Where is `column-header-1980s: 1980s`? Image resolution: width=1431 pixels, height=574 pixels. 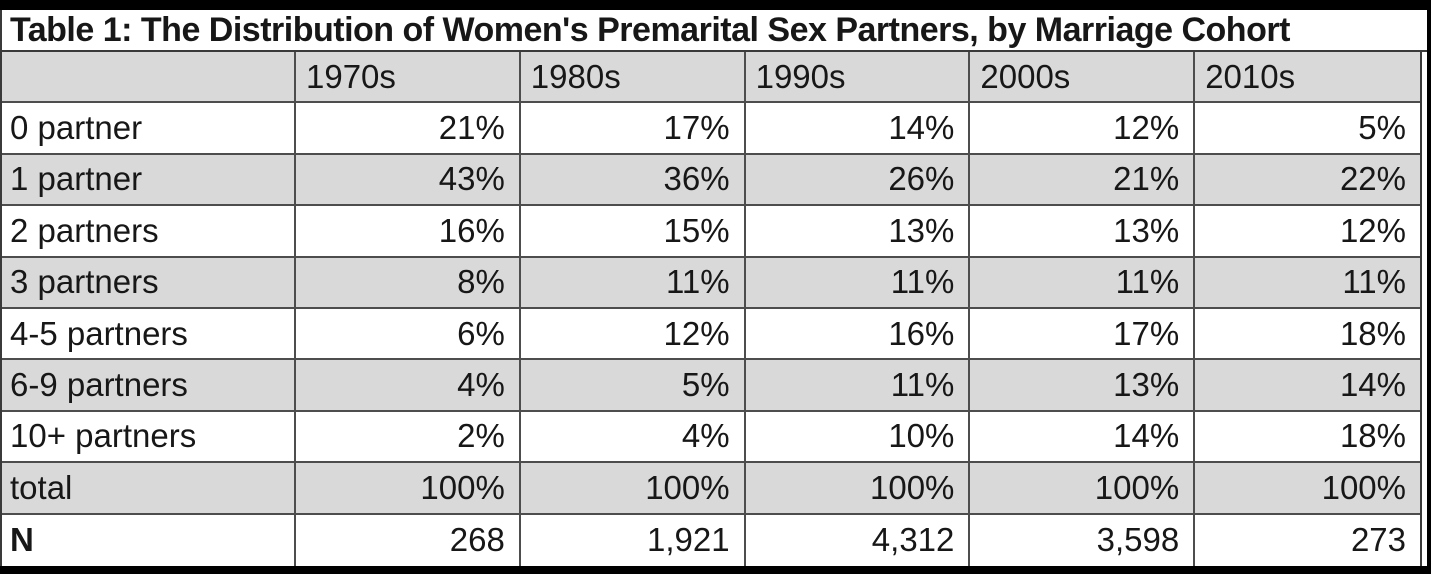
column-header-1980s: 1980s is located at coordinates (633, 78).